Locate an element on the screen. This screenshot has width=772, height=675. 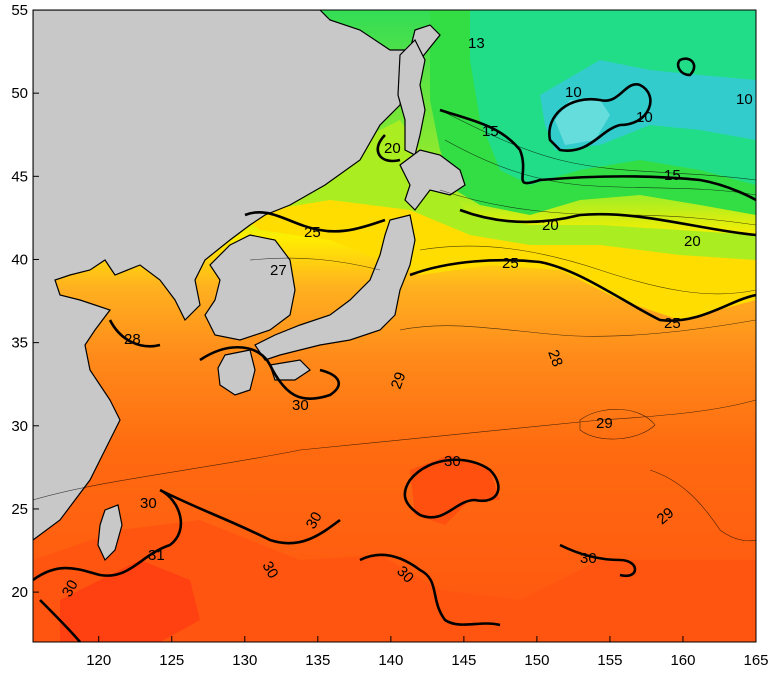
isotherm-30f is located at coordinates (60, 620).